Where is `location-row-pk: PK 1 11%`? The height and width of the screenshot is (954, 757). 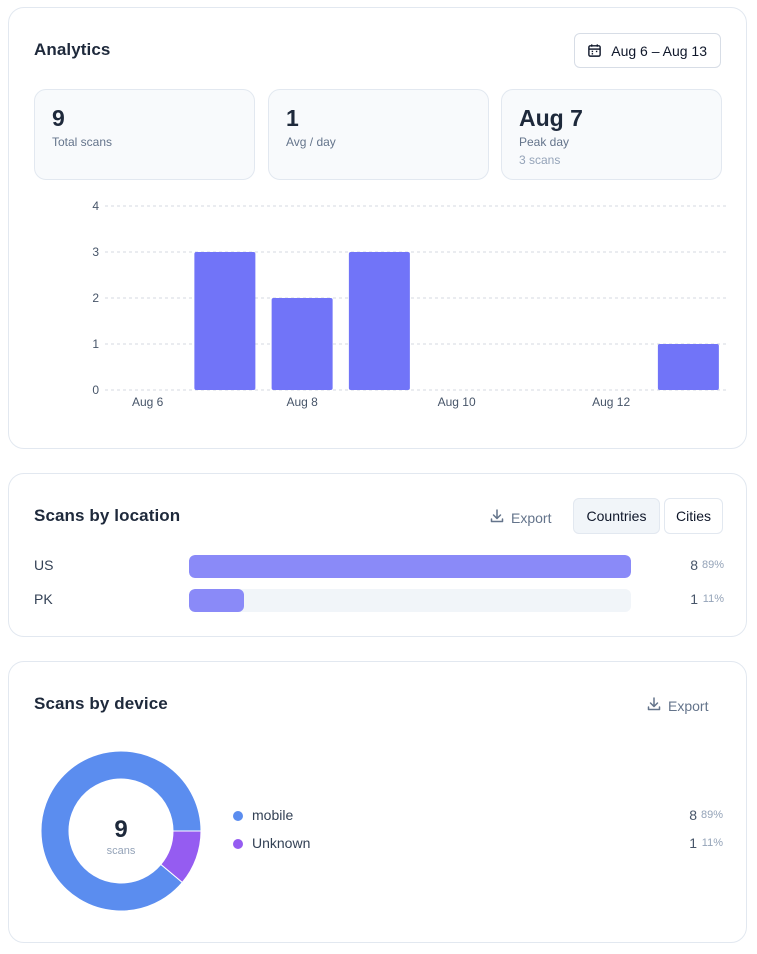 location-row-pk: PK 1 11% is located at coordinates (379, 600).